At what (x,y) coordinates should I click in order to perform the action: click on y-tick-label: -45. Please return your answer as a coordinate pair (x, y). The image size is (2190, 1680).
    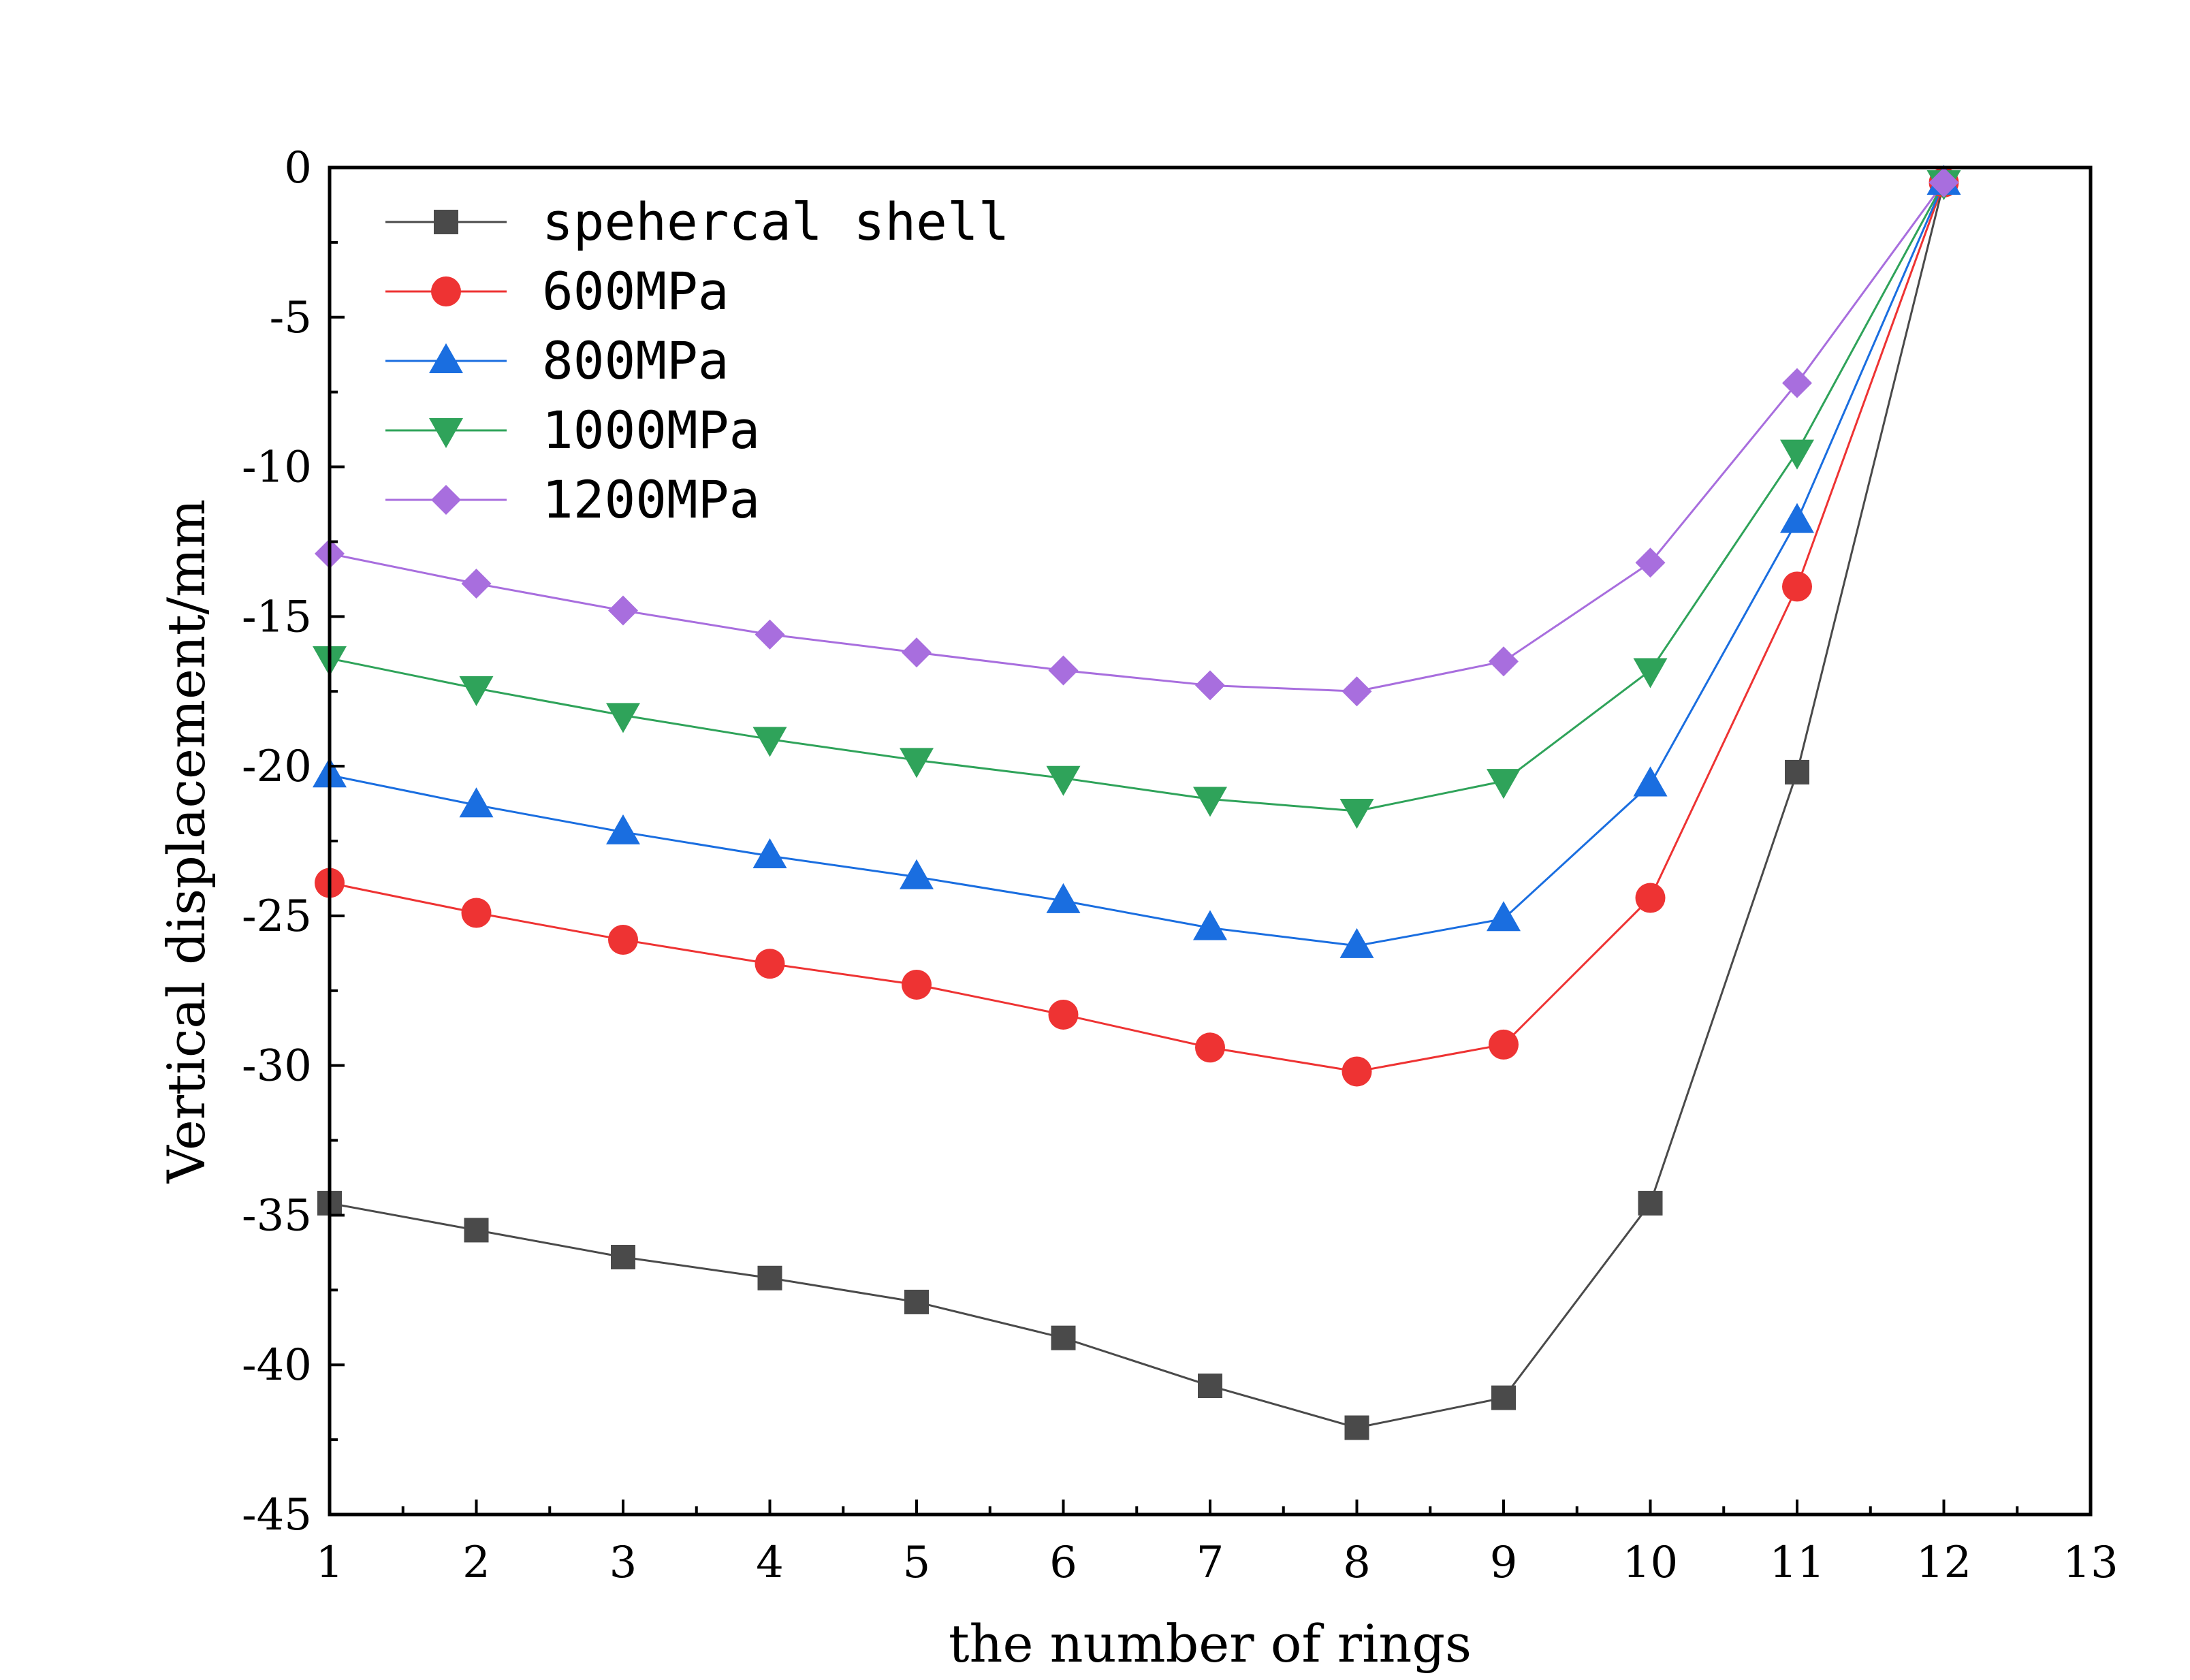
    Looking at the image, I should click on (277, 1515).